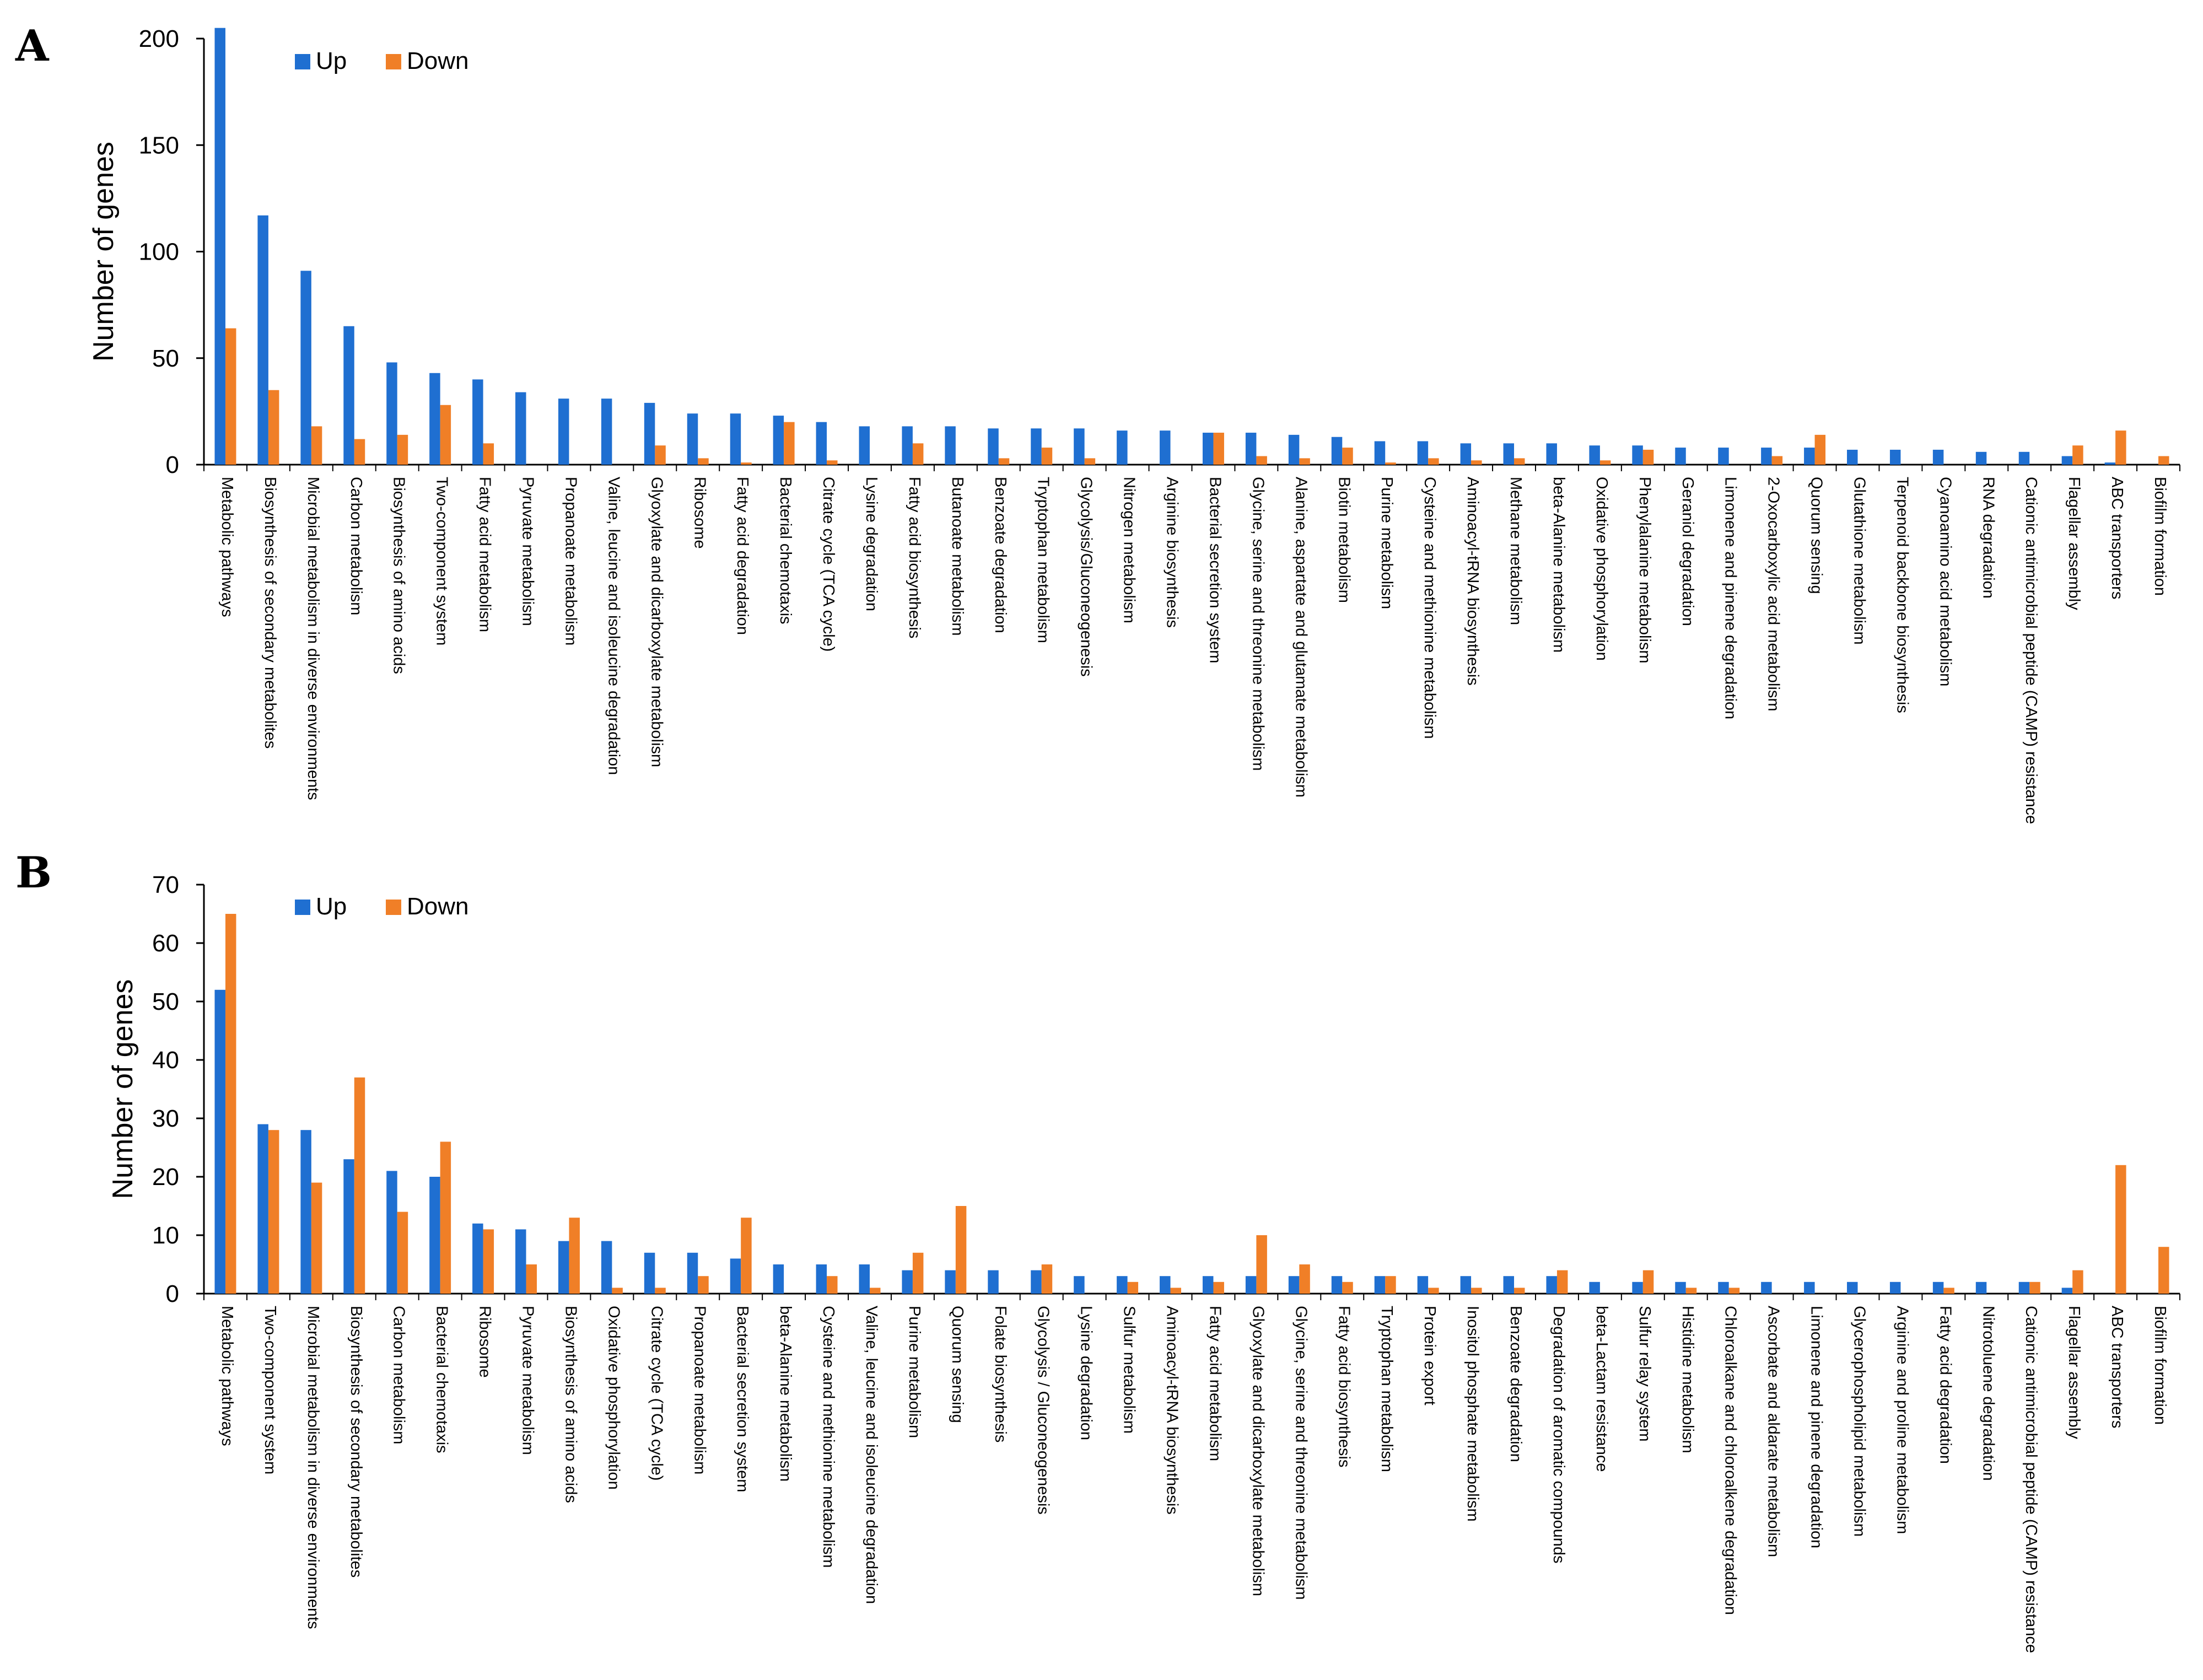 This screenshot has height=1680, width=2203. I want to click on category-label: Biofilm formation, so click(2160, 536).